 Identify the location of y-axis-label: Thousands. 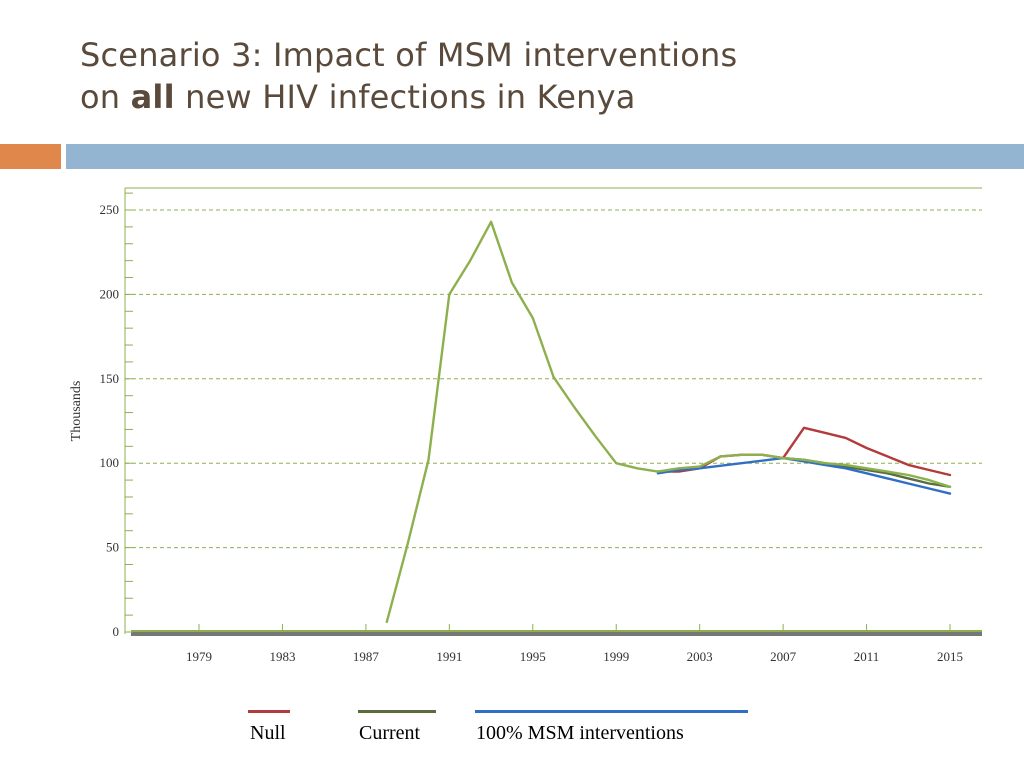
(76, 411).